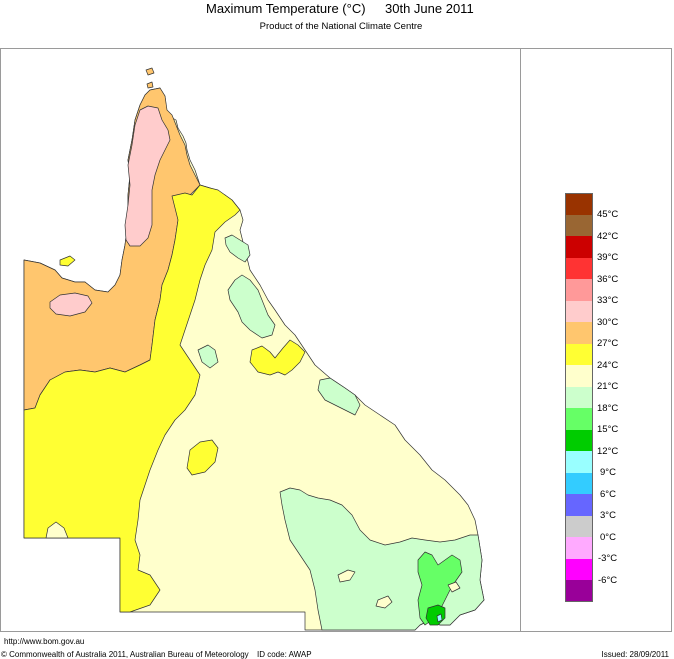  What do you see at coordinates (608, 322) in the screenshot?
I see `legend-label: 30°C` at bounding box center [608, 322].